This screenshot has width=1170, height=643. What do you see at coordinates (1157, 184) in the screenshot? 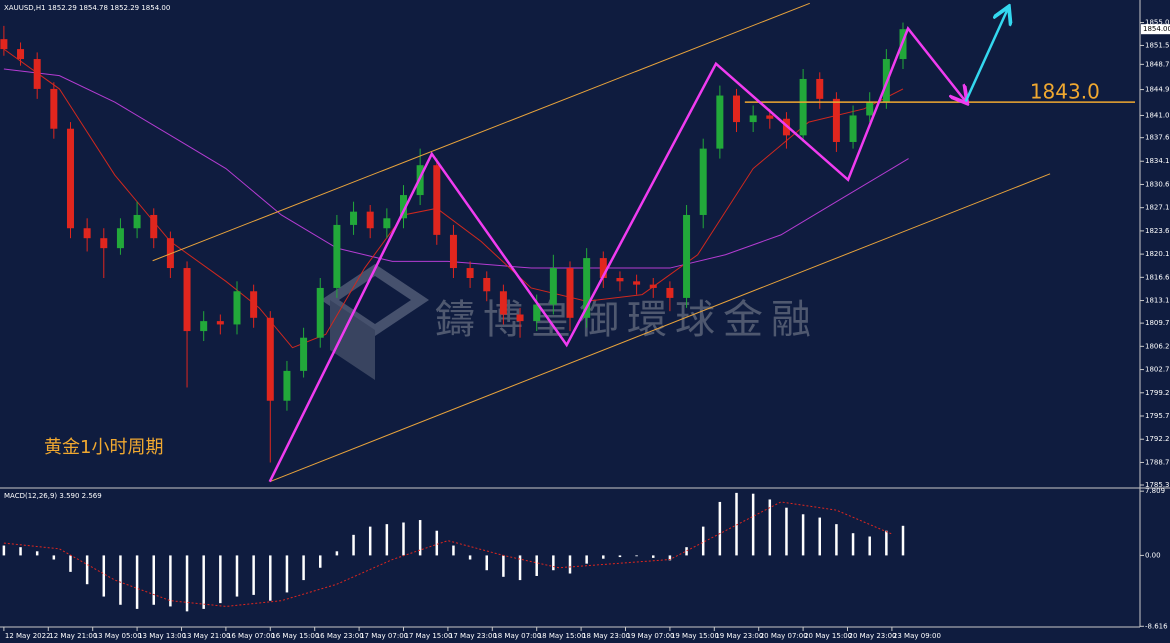
I see `y-tick-label: 1830.60` at bounding box center [1157, 184].